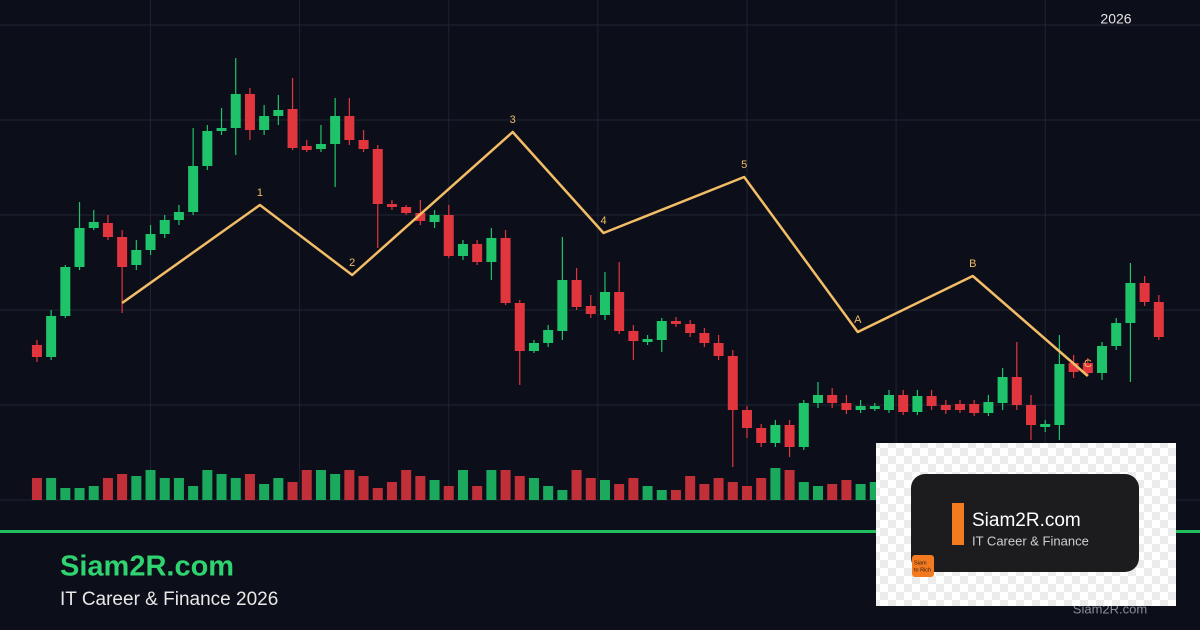 The height and width of the screenshot is (630, 1200). I want to click on brand-subtitle: IT Career & Finance 2026, so click(169, 599).